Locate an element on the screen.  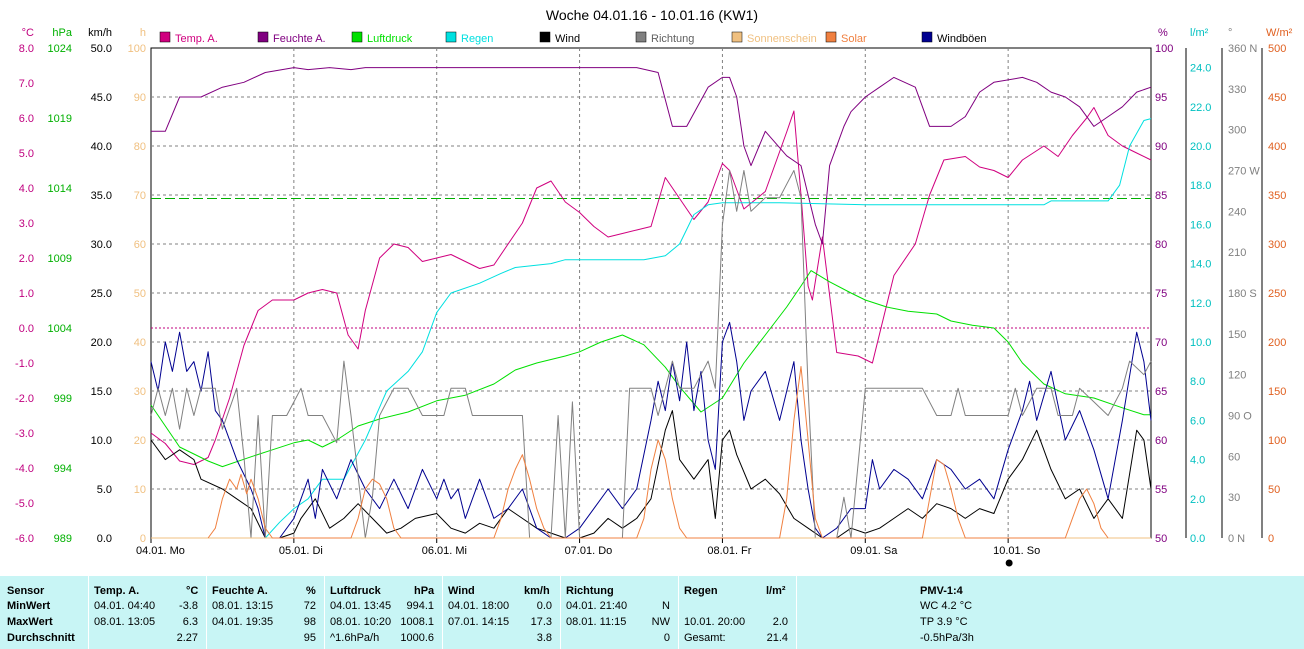
axis-tick-deg: 210 is located at coordinates (1237, 253).